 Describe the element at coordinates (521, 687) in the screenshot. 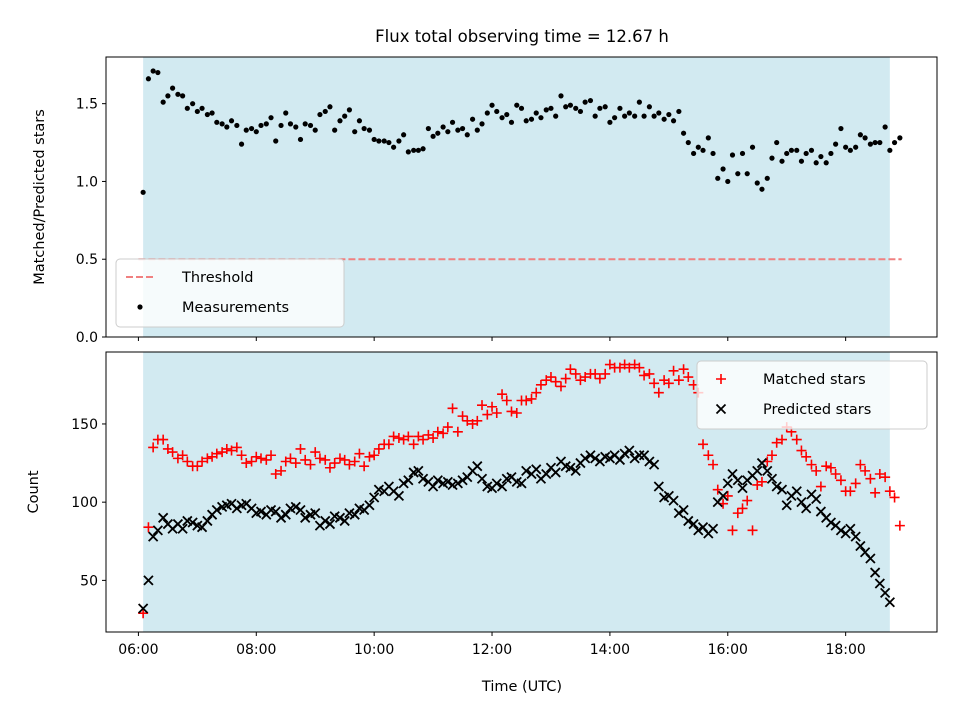

I see `x-axis-label: Time (UTC)` at that location.